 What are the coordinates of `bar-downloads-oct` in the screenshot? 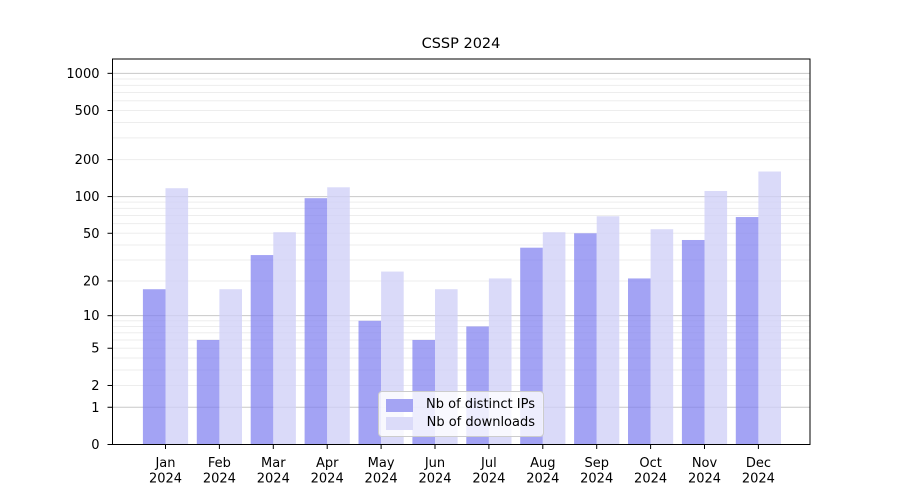 It's located at (662, 337).